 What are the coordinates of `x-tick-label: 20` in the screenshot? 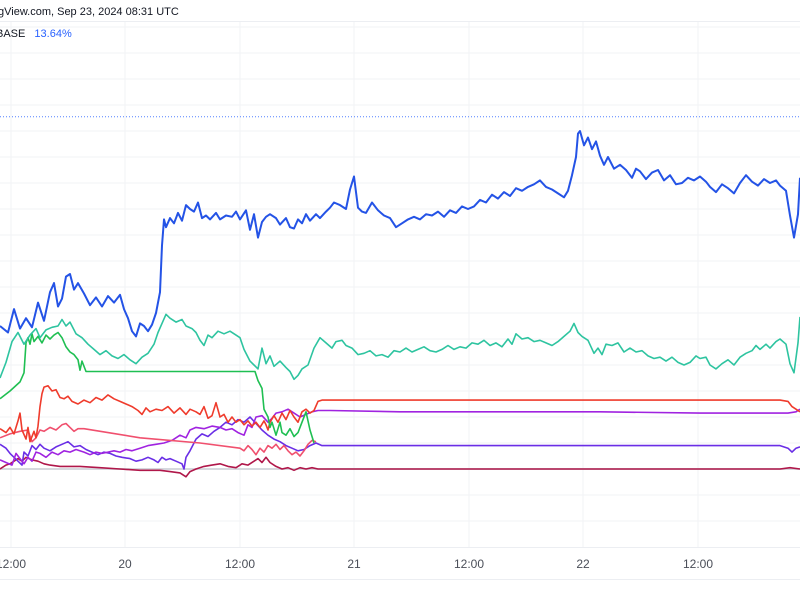 It's located at (125, 564).